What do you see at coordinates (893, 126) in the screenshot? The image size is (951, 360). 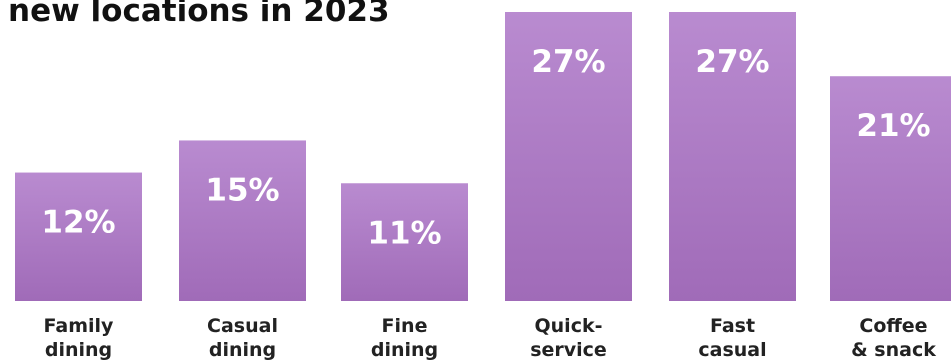 I see `bar-value-label-5: 21%` at bounding box center [893, 126].